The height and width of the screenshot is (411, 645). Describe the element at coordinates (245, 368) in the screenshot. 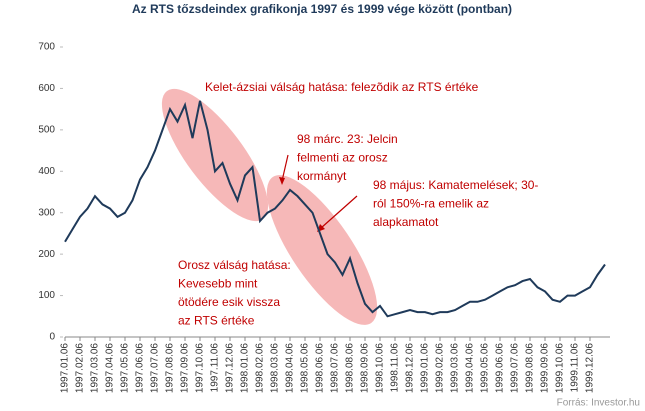

I see `x-tick-label: 1998.01.06` at that location.